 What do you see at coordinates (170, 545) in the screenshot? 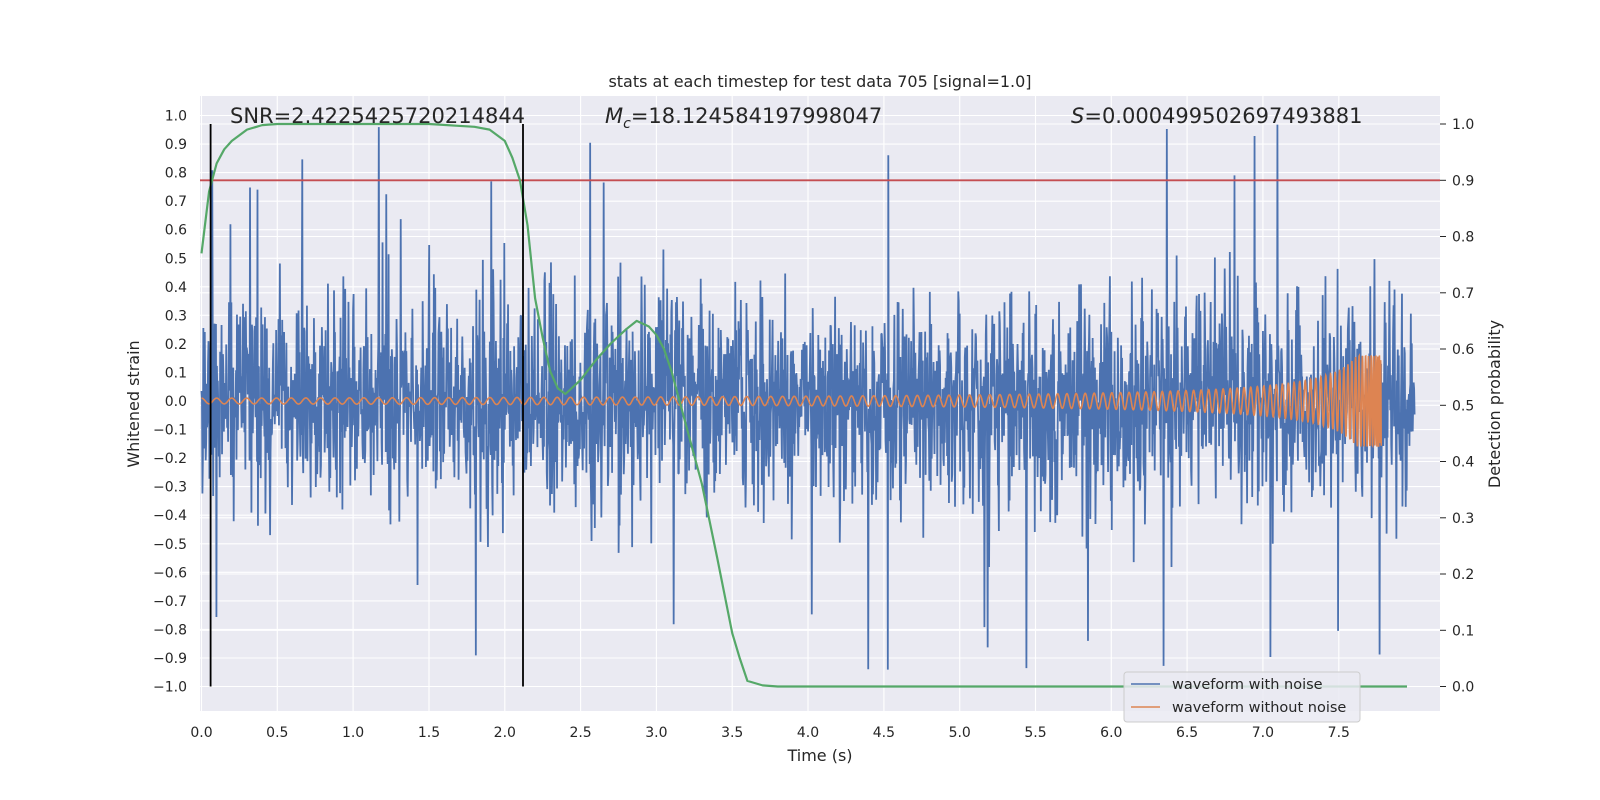
I see `y-left-tick-label: −0.5` at bounding box center [170, 545].